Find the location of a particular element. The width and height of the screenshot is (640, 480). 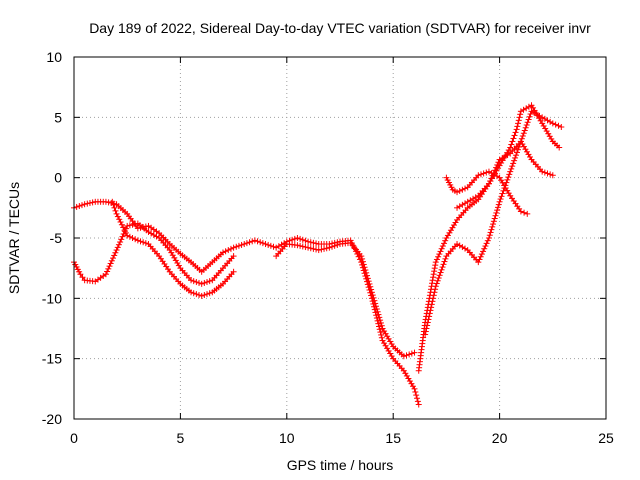

x-axis-title: GPS time / hours is located at coordinates (340, 465).